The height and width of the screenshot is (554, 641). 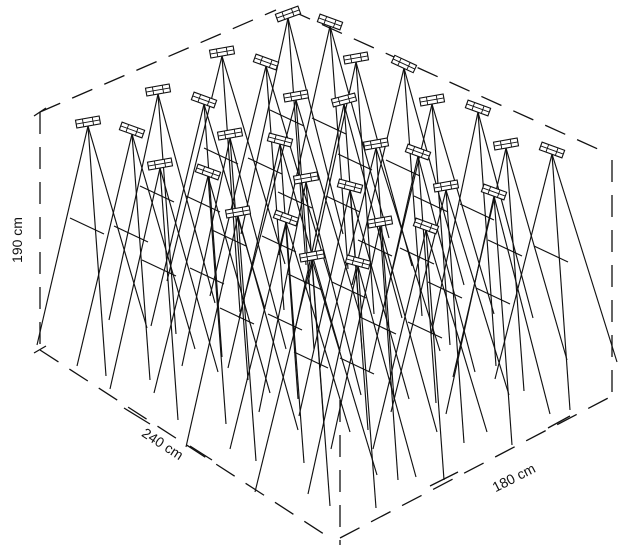 I want to click on box-top-right-edge, so click(x=445, y=80).